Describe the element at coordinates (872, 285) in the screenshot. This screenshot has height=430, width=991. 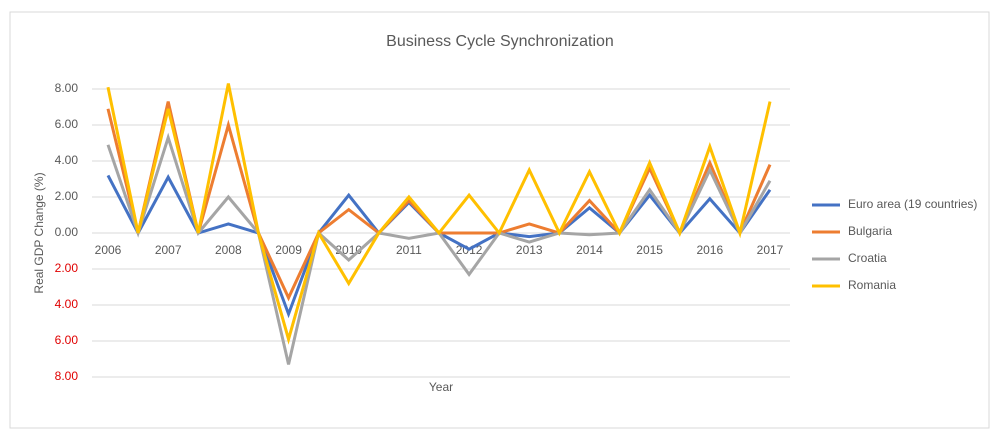
I see `legend-label: Romania` at that location.